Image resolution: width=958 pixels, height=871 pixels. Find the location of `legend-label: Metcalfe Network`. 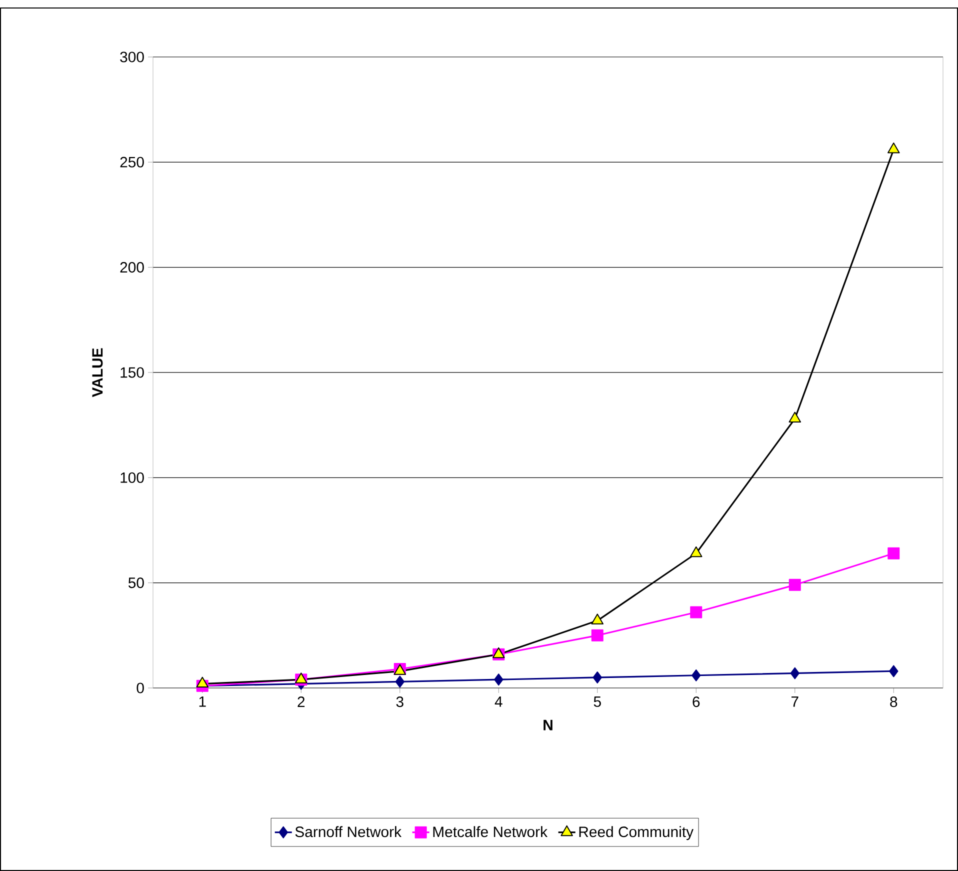

legend-label: Metcalfe Network is located at coordinates (490, 832).